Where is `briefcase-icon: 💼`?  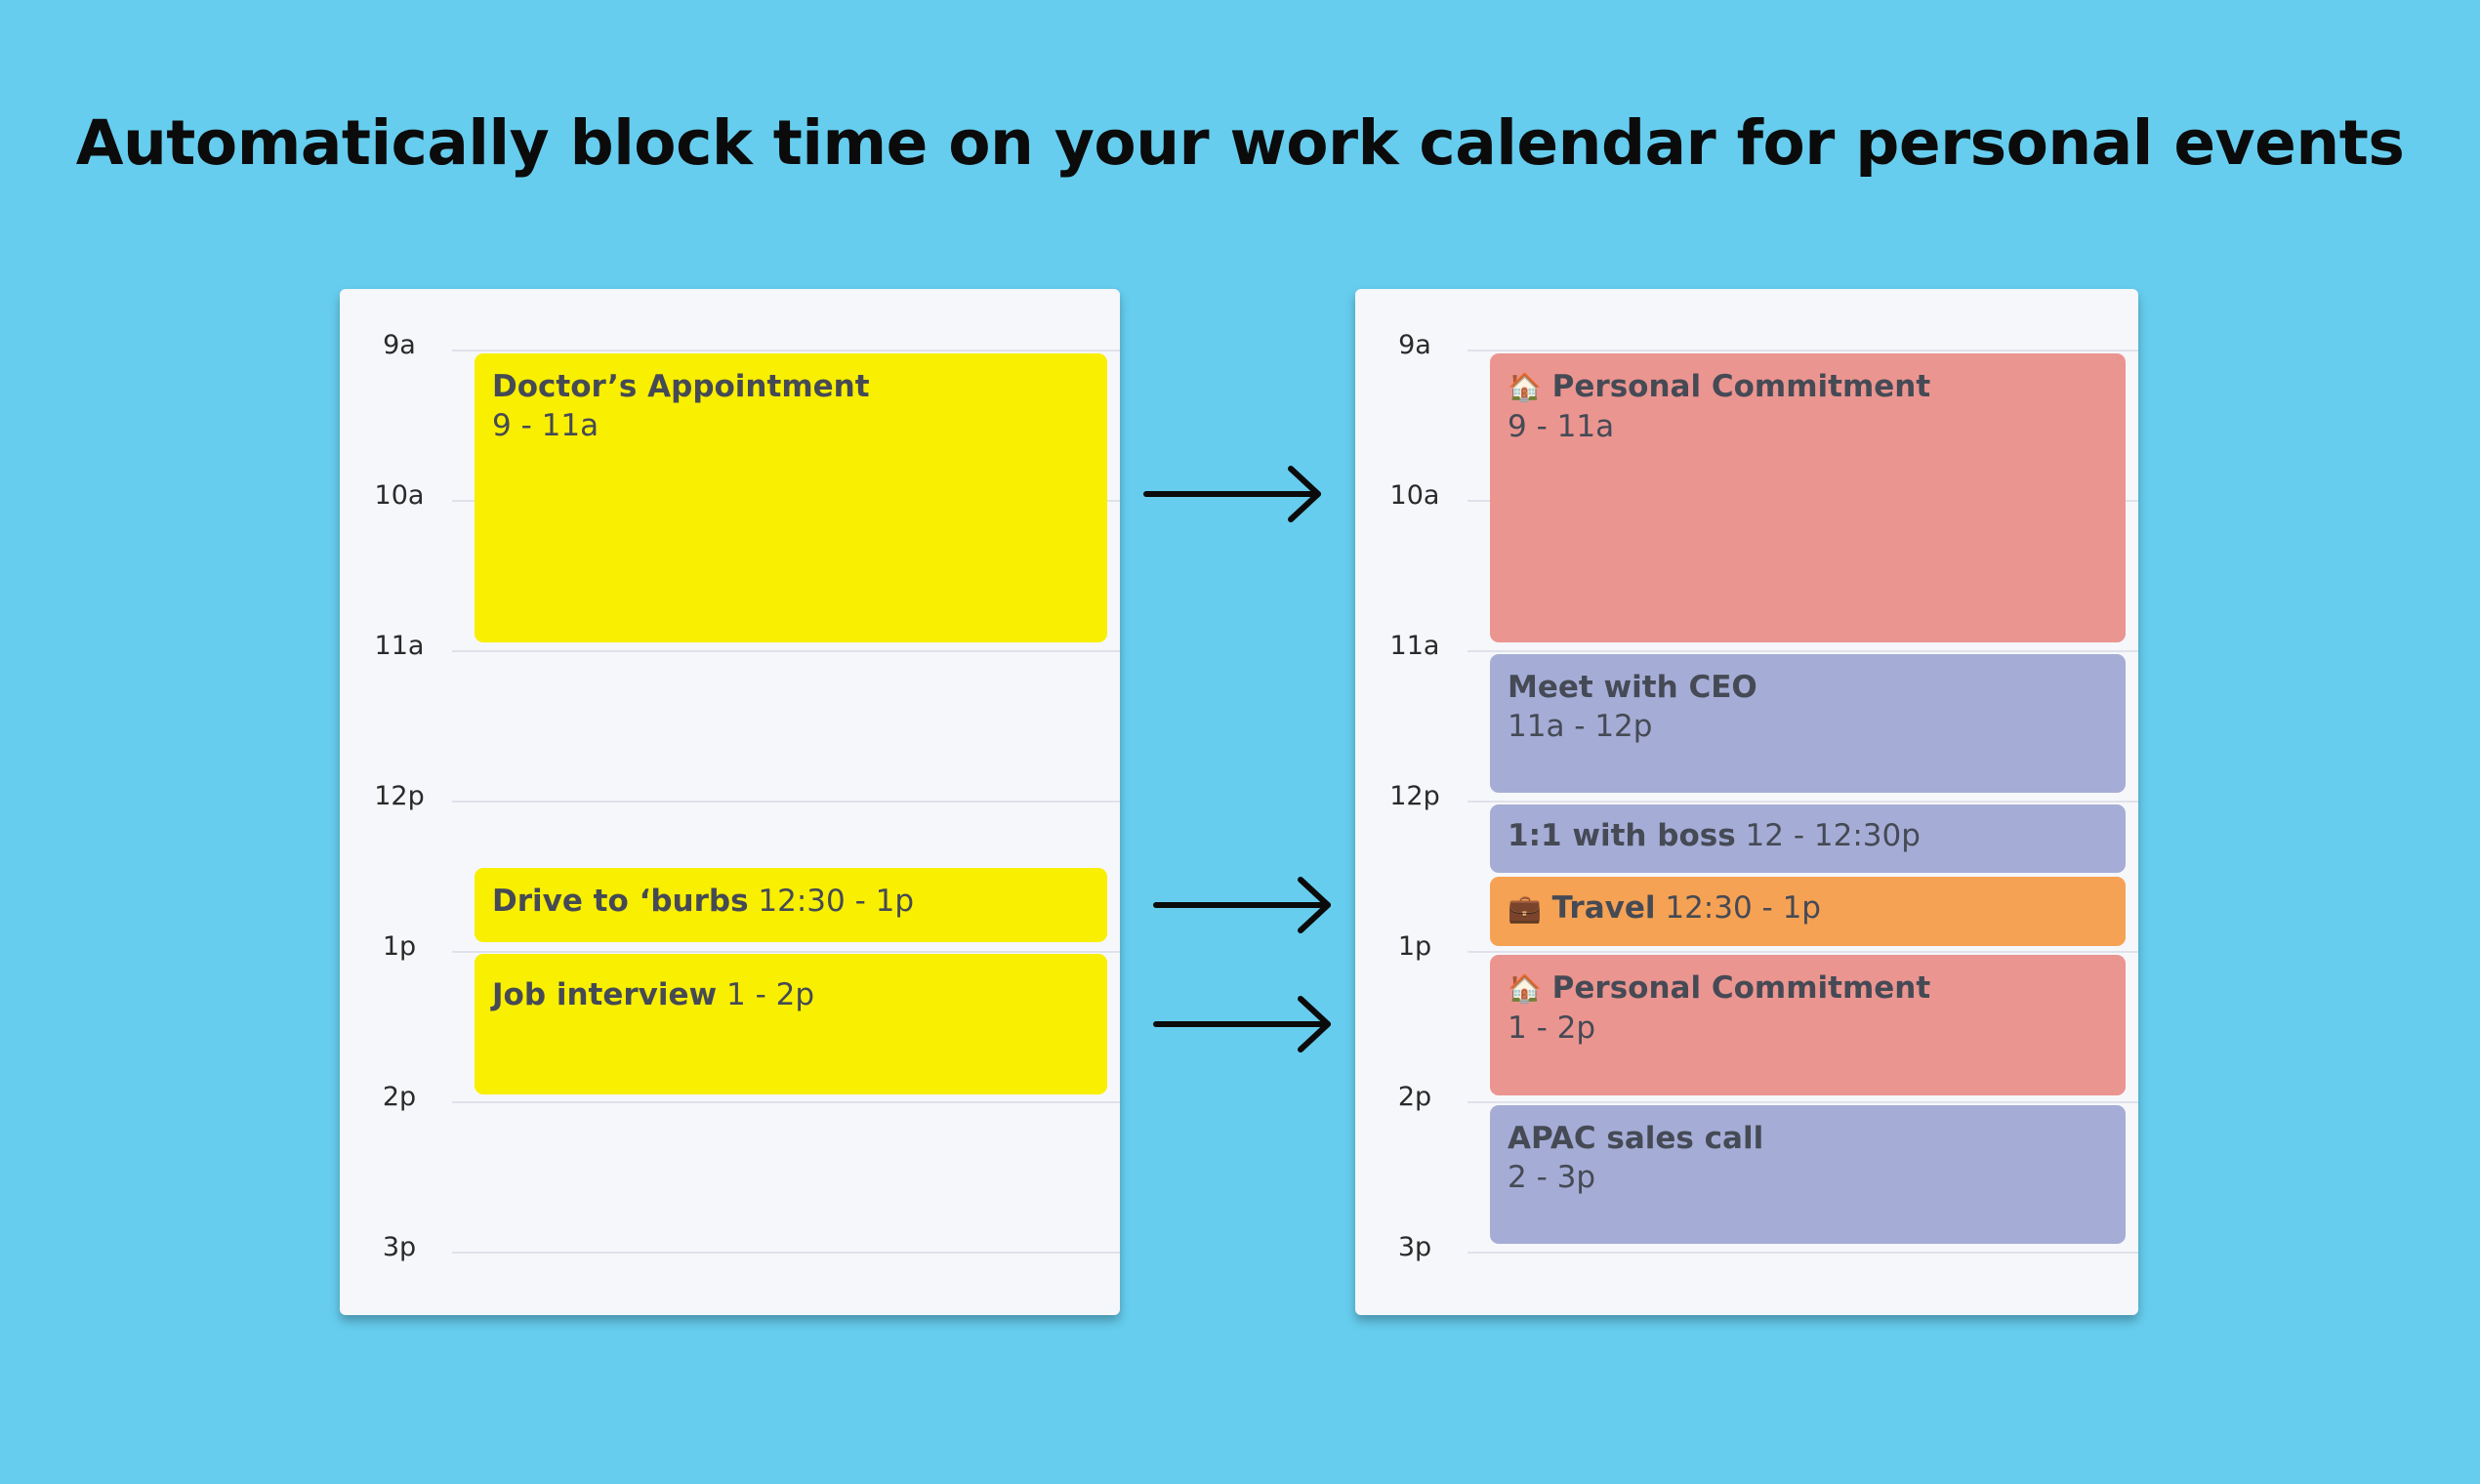 briefcase-icon: 💼 is located at coordinates (1525, 909).